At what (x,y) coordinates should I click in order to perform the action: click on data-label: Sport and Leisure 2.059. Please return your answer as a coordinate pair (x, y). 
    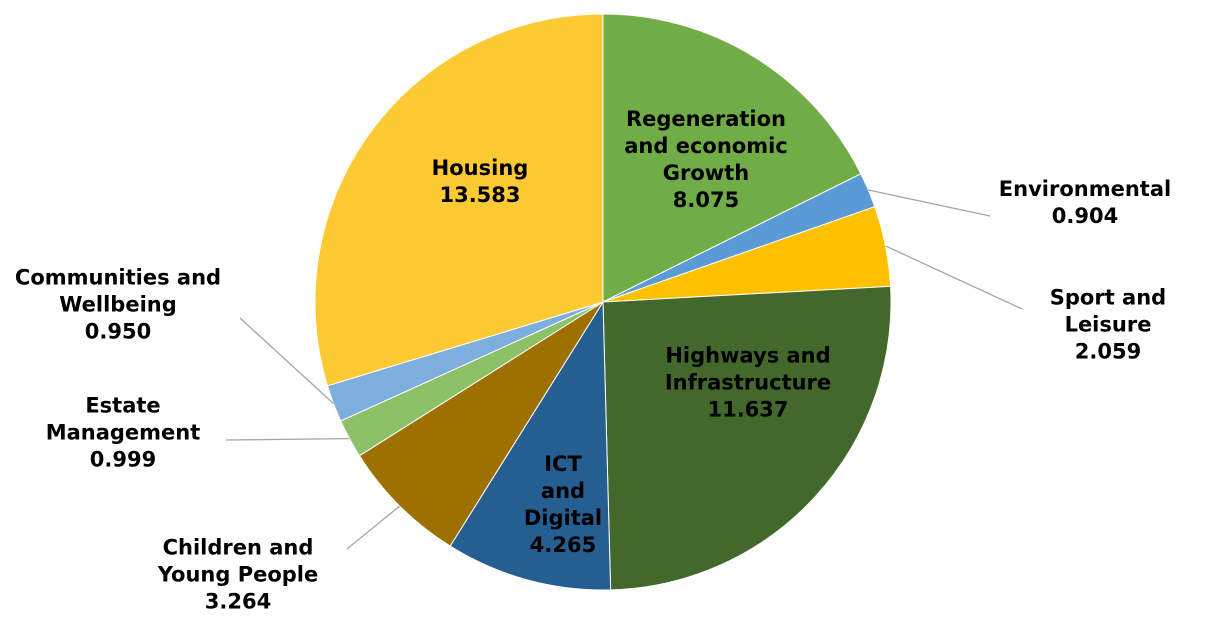
    Looking at the image, I should click on (1108, 325).